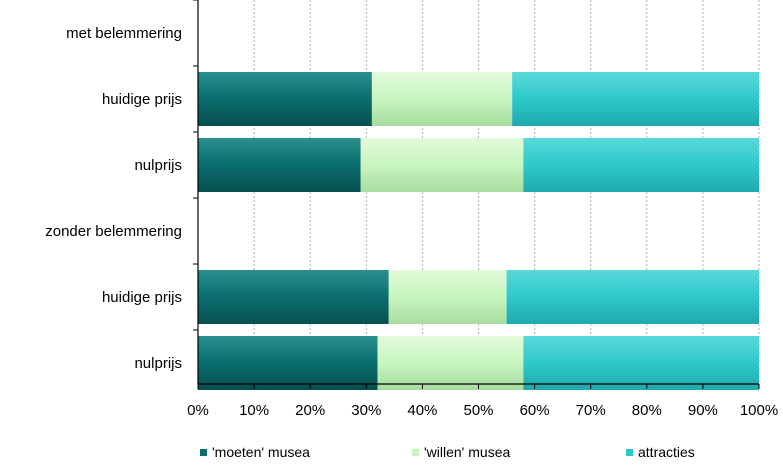  What do you see at coordinates (198, 410) in the screenshot?
I see `x-tick-label: 0%` at bounding box center [198, 410].